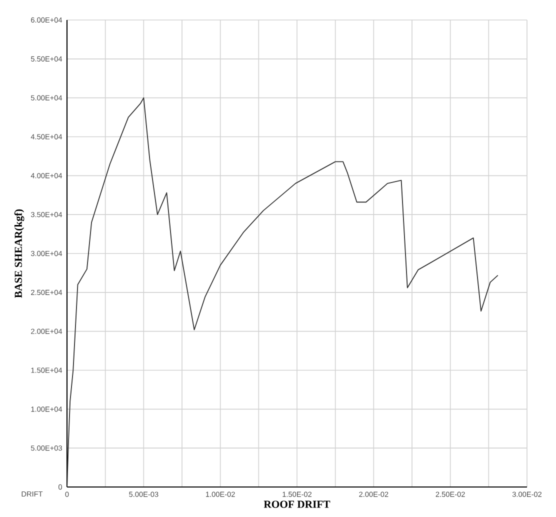 The width and height of the screenshot is (556, 517). What do you see at coordinates (297, 504) in the screenshot?
I see `x-axis-title: ROOF DRIFT` at bounding box center [297, 504].